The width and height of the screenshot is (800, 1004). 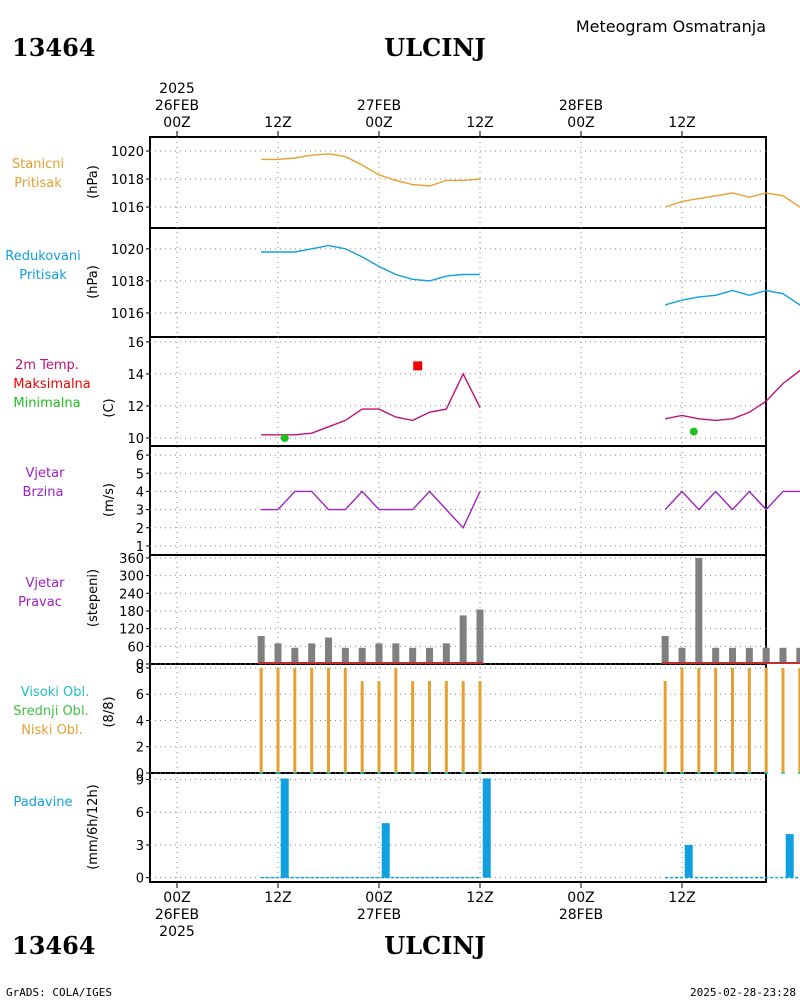 I want to click on precip-ytick-label-0: 0, so click(x=140, y=879).